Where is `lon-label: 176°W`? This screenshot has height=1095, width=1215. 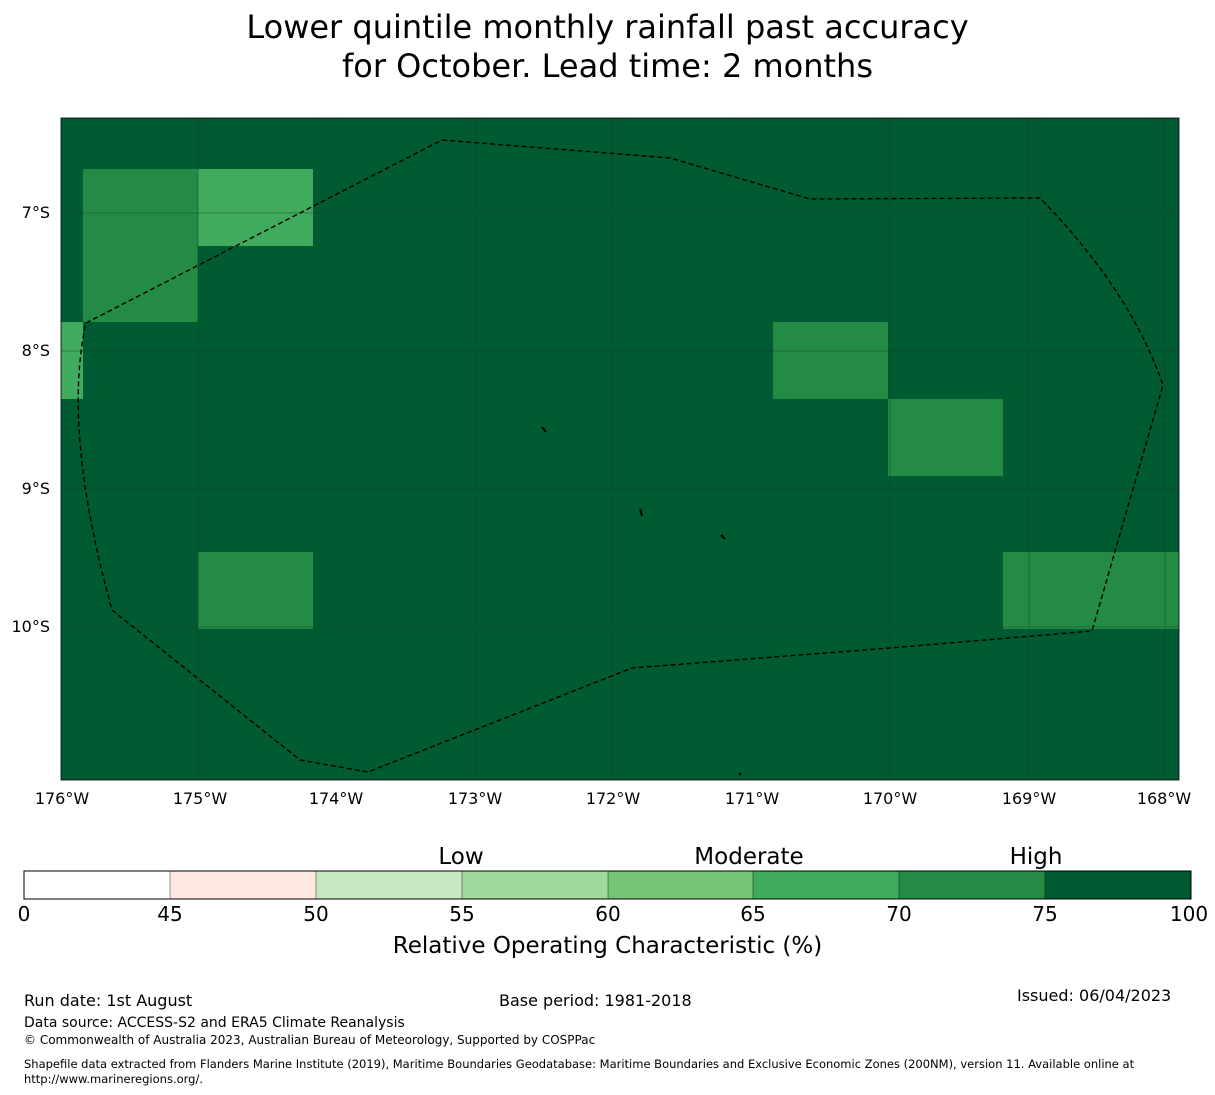
lon-label: 176°W is located at coordinates (62, 798).